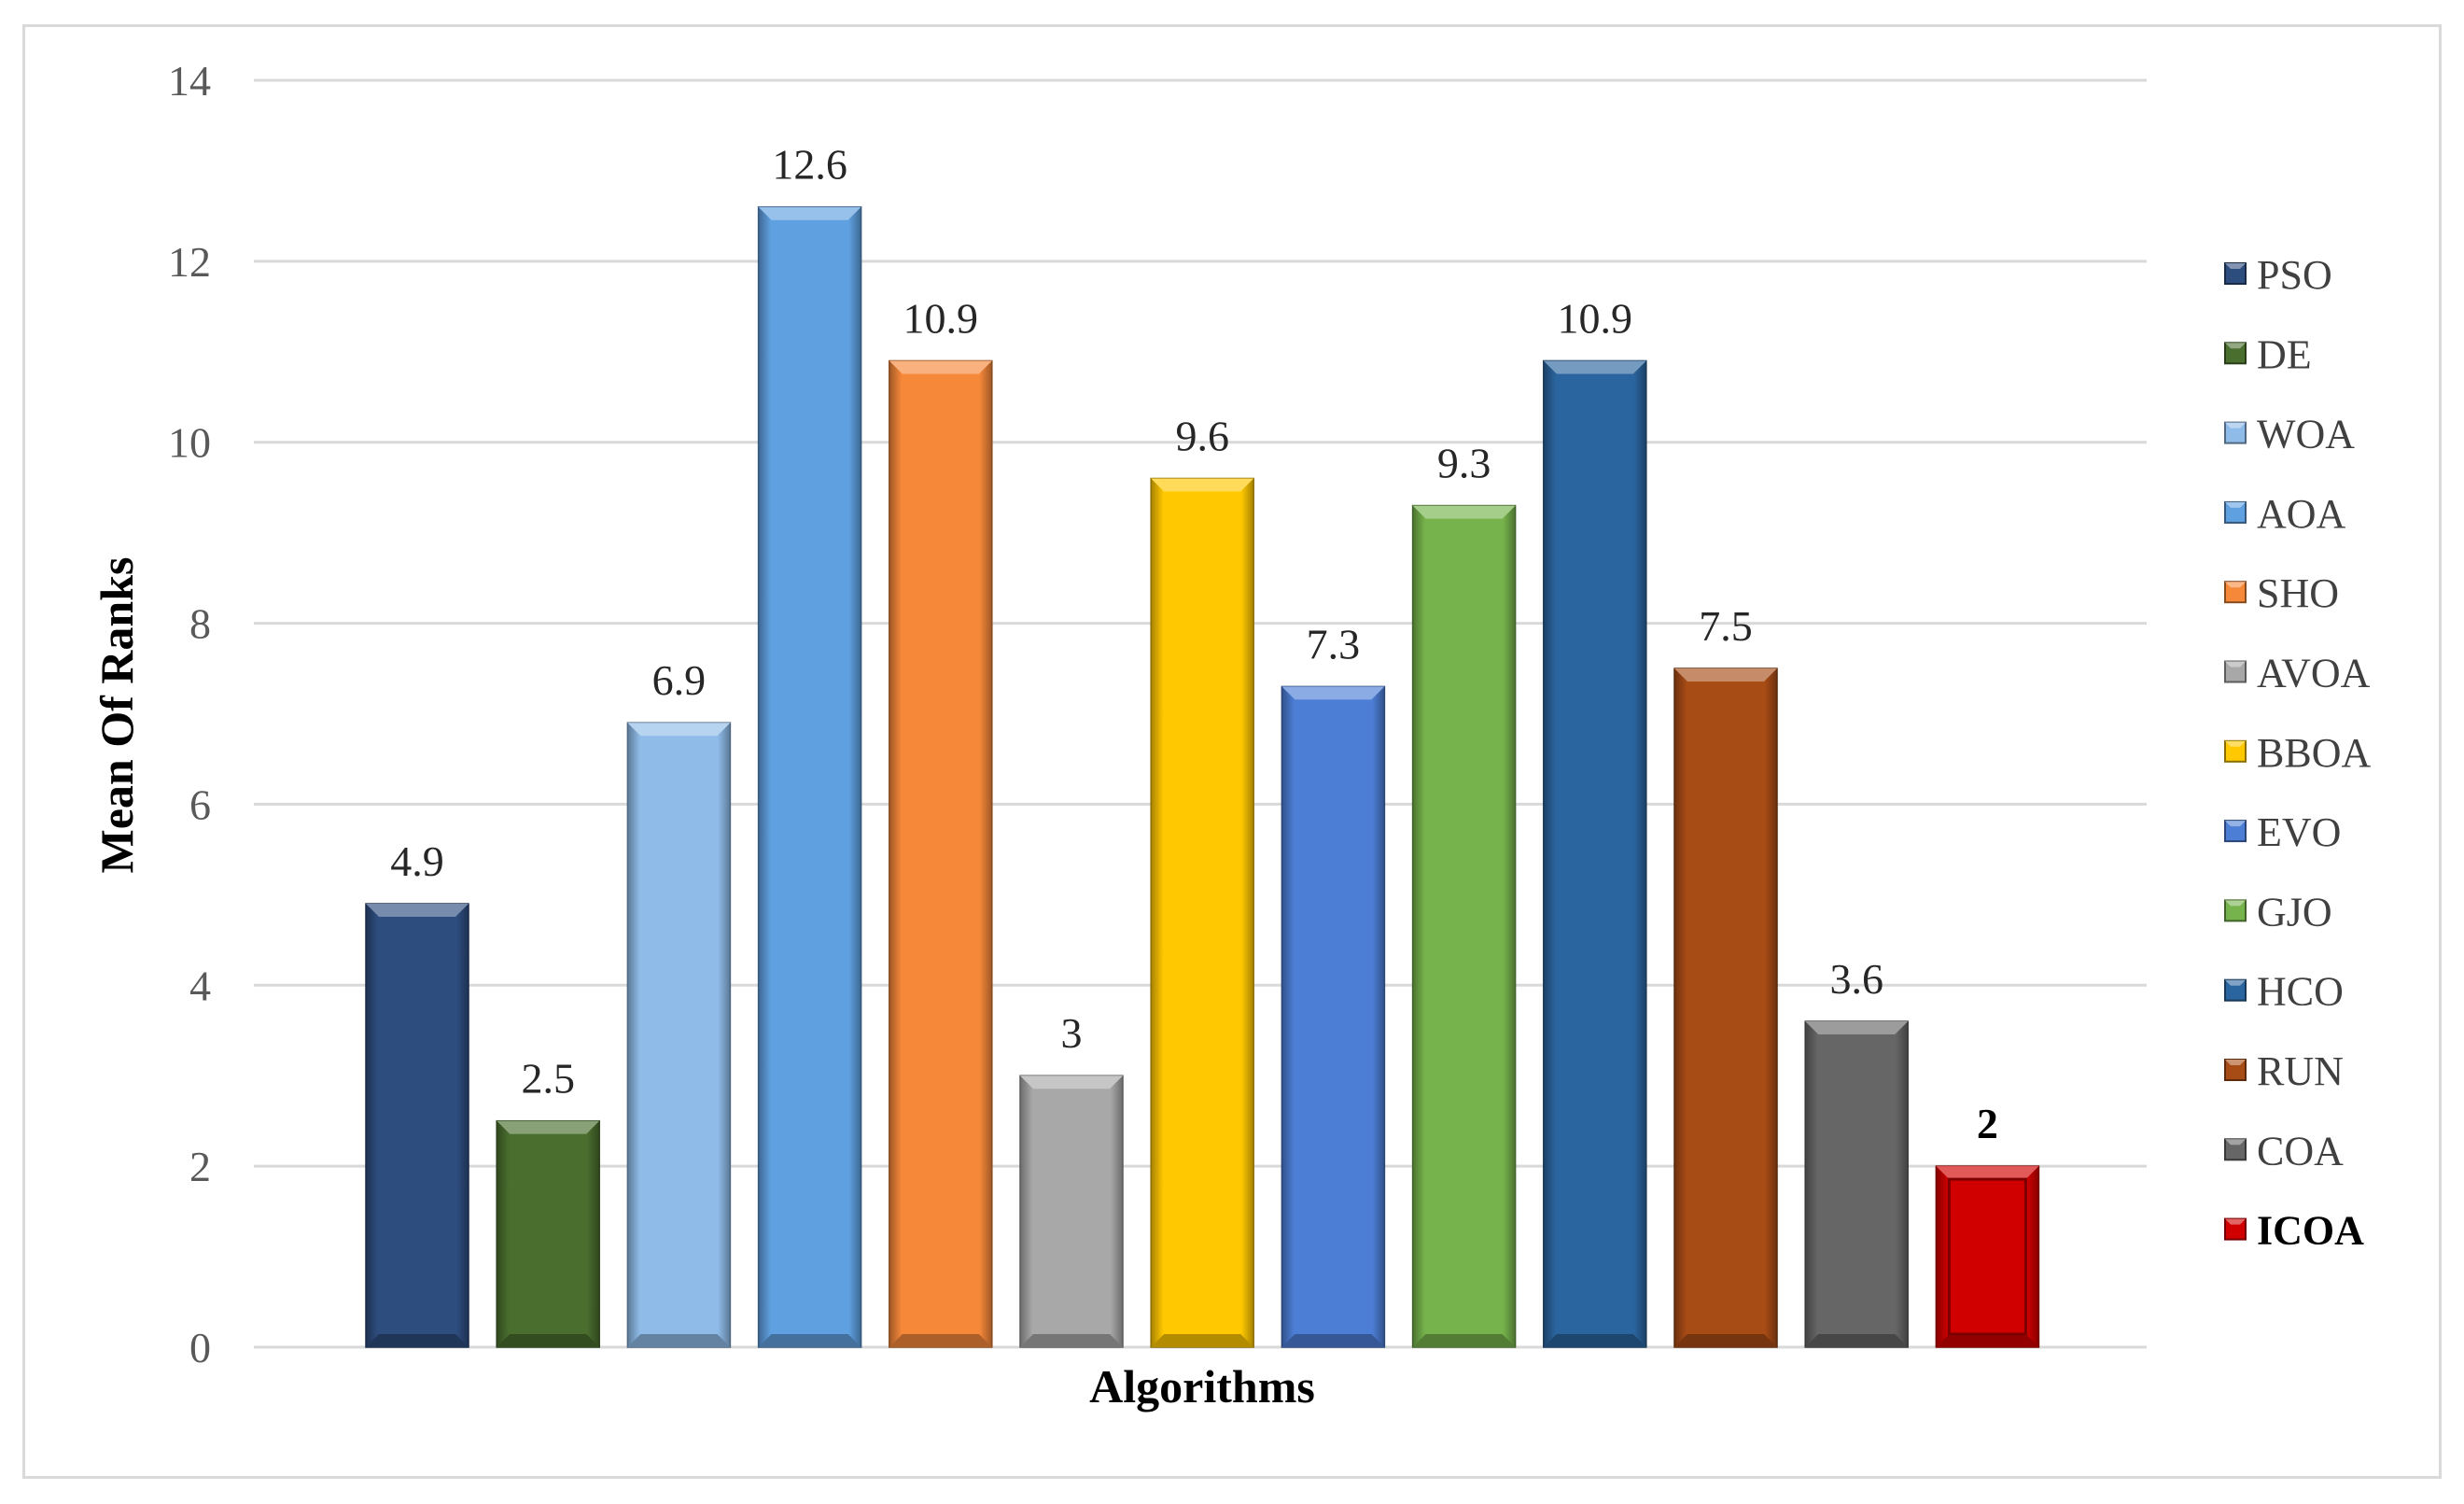  Describe the element at coordinates (1725, 1008) in the screenshot. I see `bar-run` at that location.